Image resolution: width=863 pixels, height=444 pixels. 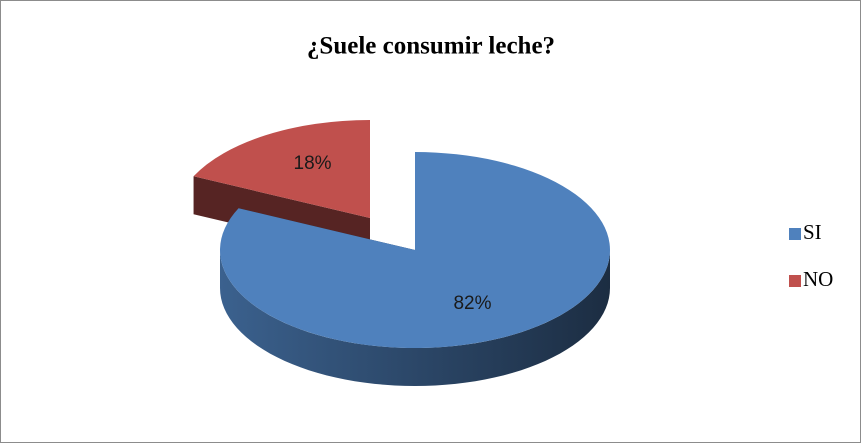 I want to click on slice-wall, so click(x=415, y=318).